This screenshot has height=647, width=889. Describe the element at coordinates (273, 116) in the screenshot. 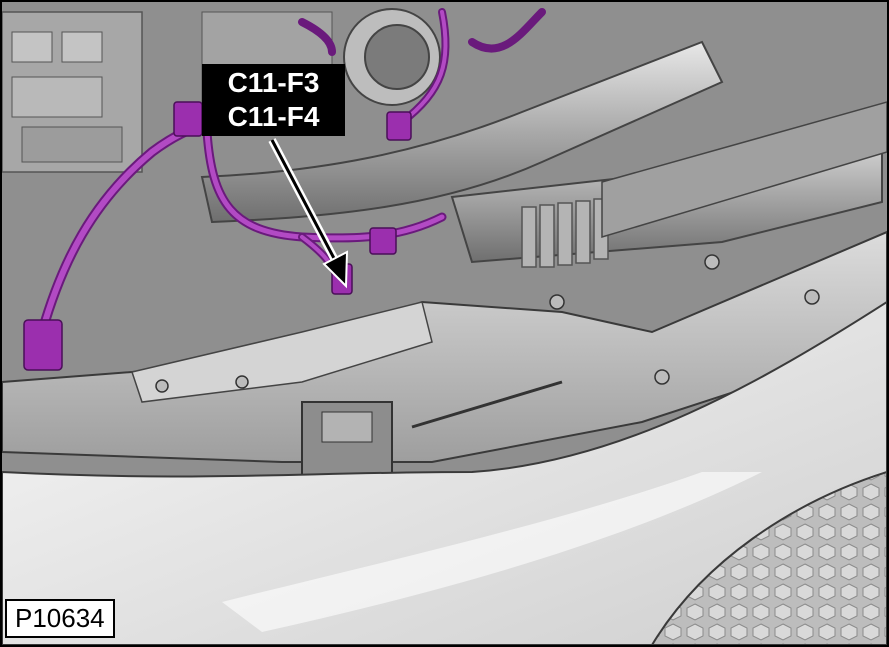

I see `callout-line-2: C11-F4` at that location.